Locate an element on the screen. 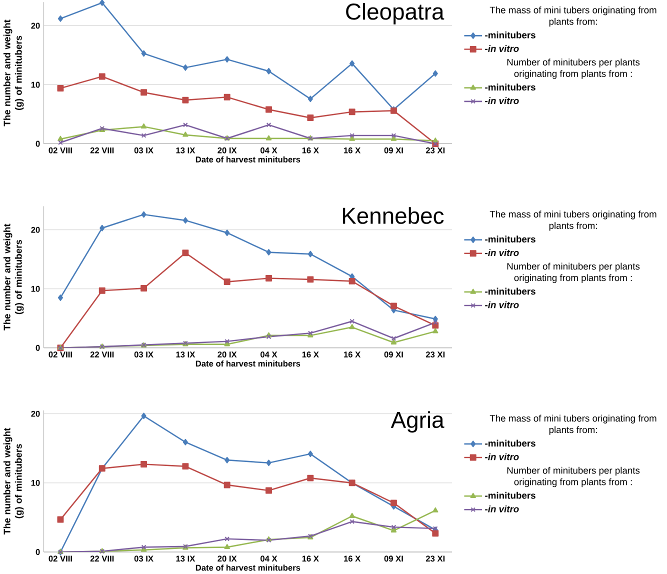 The height and width of the screenshot is (574, 667). chart-title: Agria is located at coordinates (417, 421).